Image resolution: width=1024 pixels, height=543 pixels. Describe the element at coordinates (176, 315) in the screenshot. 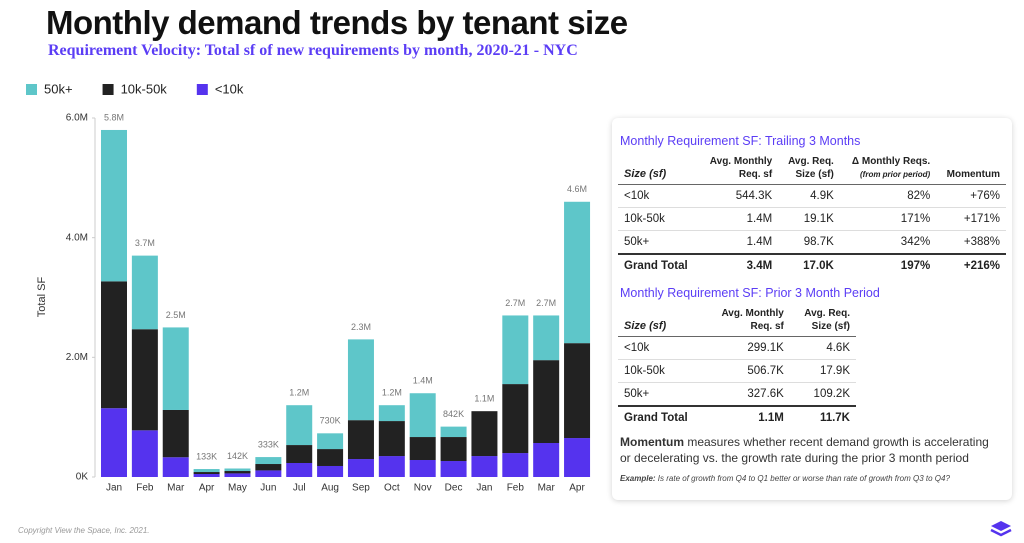

I see `total-label: 2.5M` at that location.